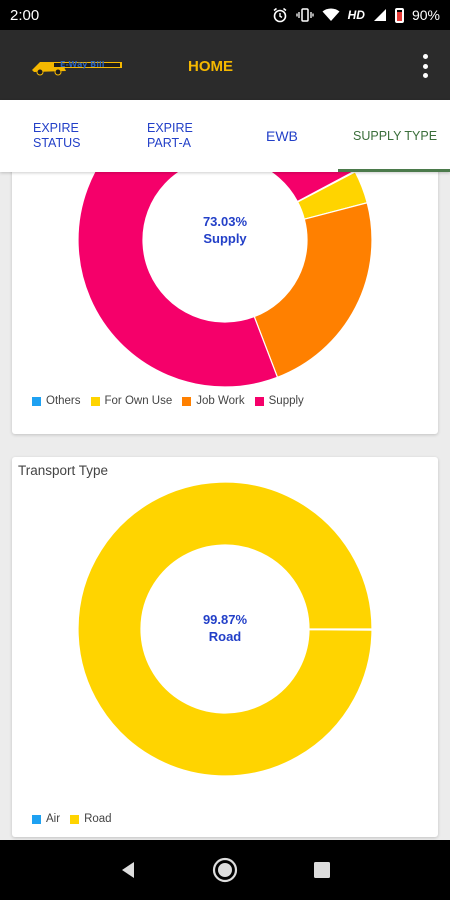 This screenshot has height=900, width=450. What do you see at coordinates (63, 470) in the screenshot?
I see `card-title: Transport Type` at bounding box center [63, 470].